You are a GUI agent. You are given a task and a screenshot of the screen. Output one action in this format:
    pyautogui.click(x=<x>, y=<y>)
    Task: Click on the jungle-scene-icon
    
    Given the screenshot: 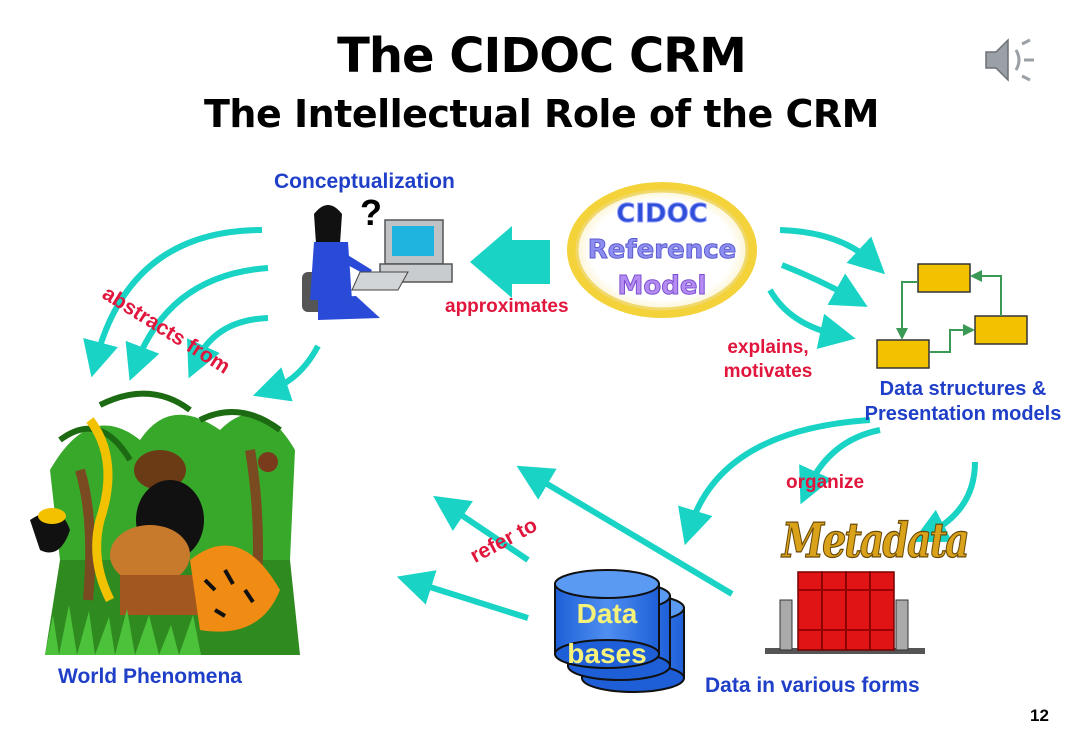 What is the action you would take?
    pyautogui.click(x=165, y=522)
    